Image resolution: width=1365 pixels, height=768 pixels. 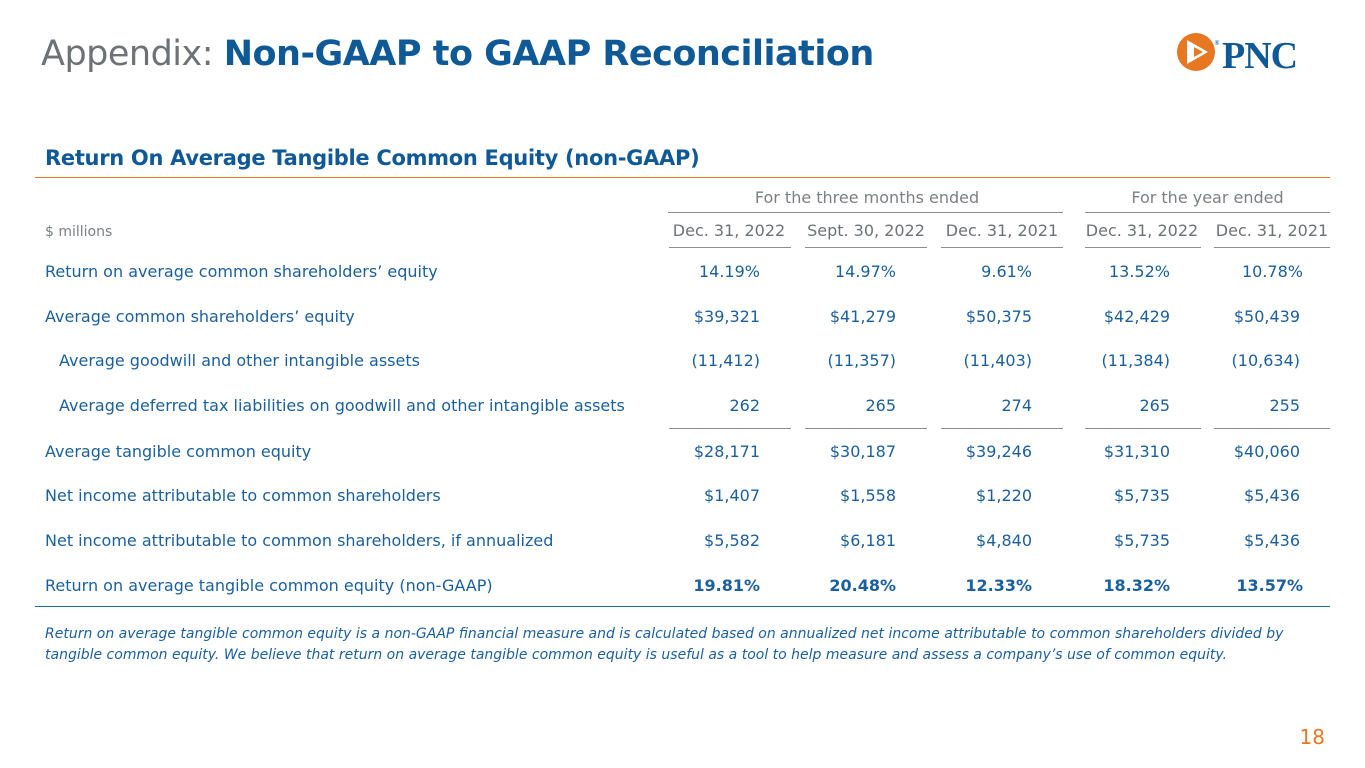 What do you see at coordinates (997, 360) in the screenshot?
I see `table-cell: (11,403)` at bounding box center [997, 360].